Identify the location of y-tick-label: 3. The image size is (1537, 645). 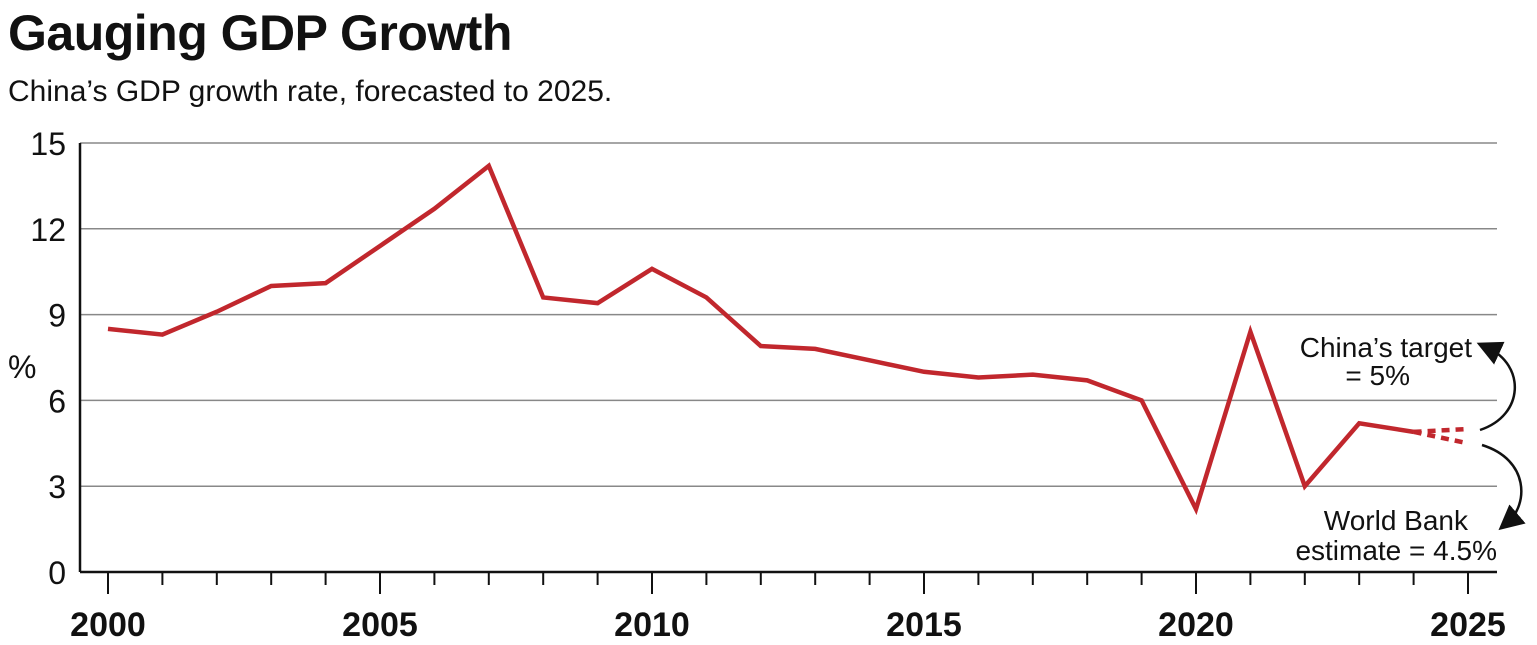
(57, 487).